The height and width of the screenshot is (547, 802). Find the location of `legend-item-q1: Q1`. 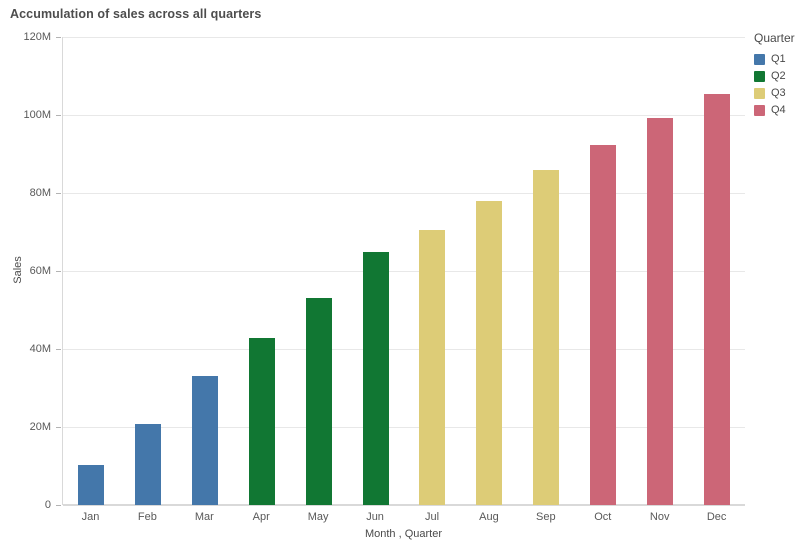

legend-item-q1: Q1 is located at coordinates (777, 59).